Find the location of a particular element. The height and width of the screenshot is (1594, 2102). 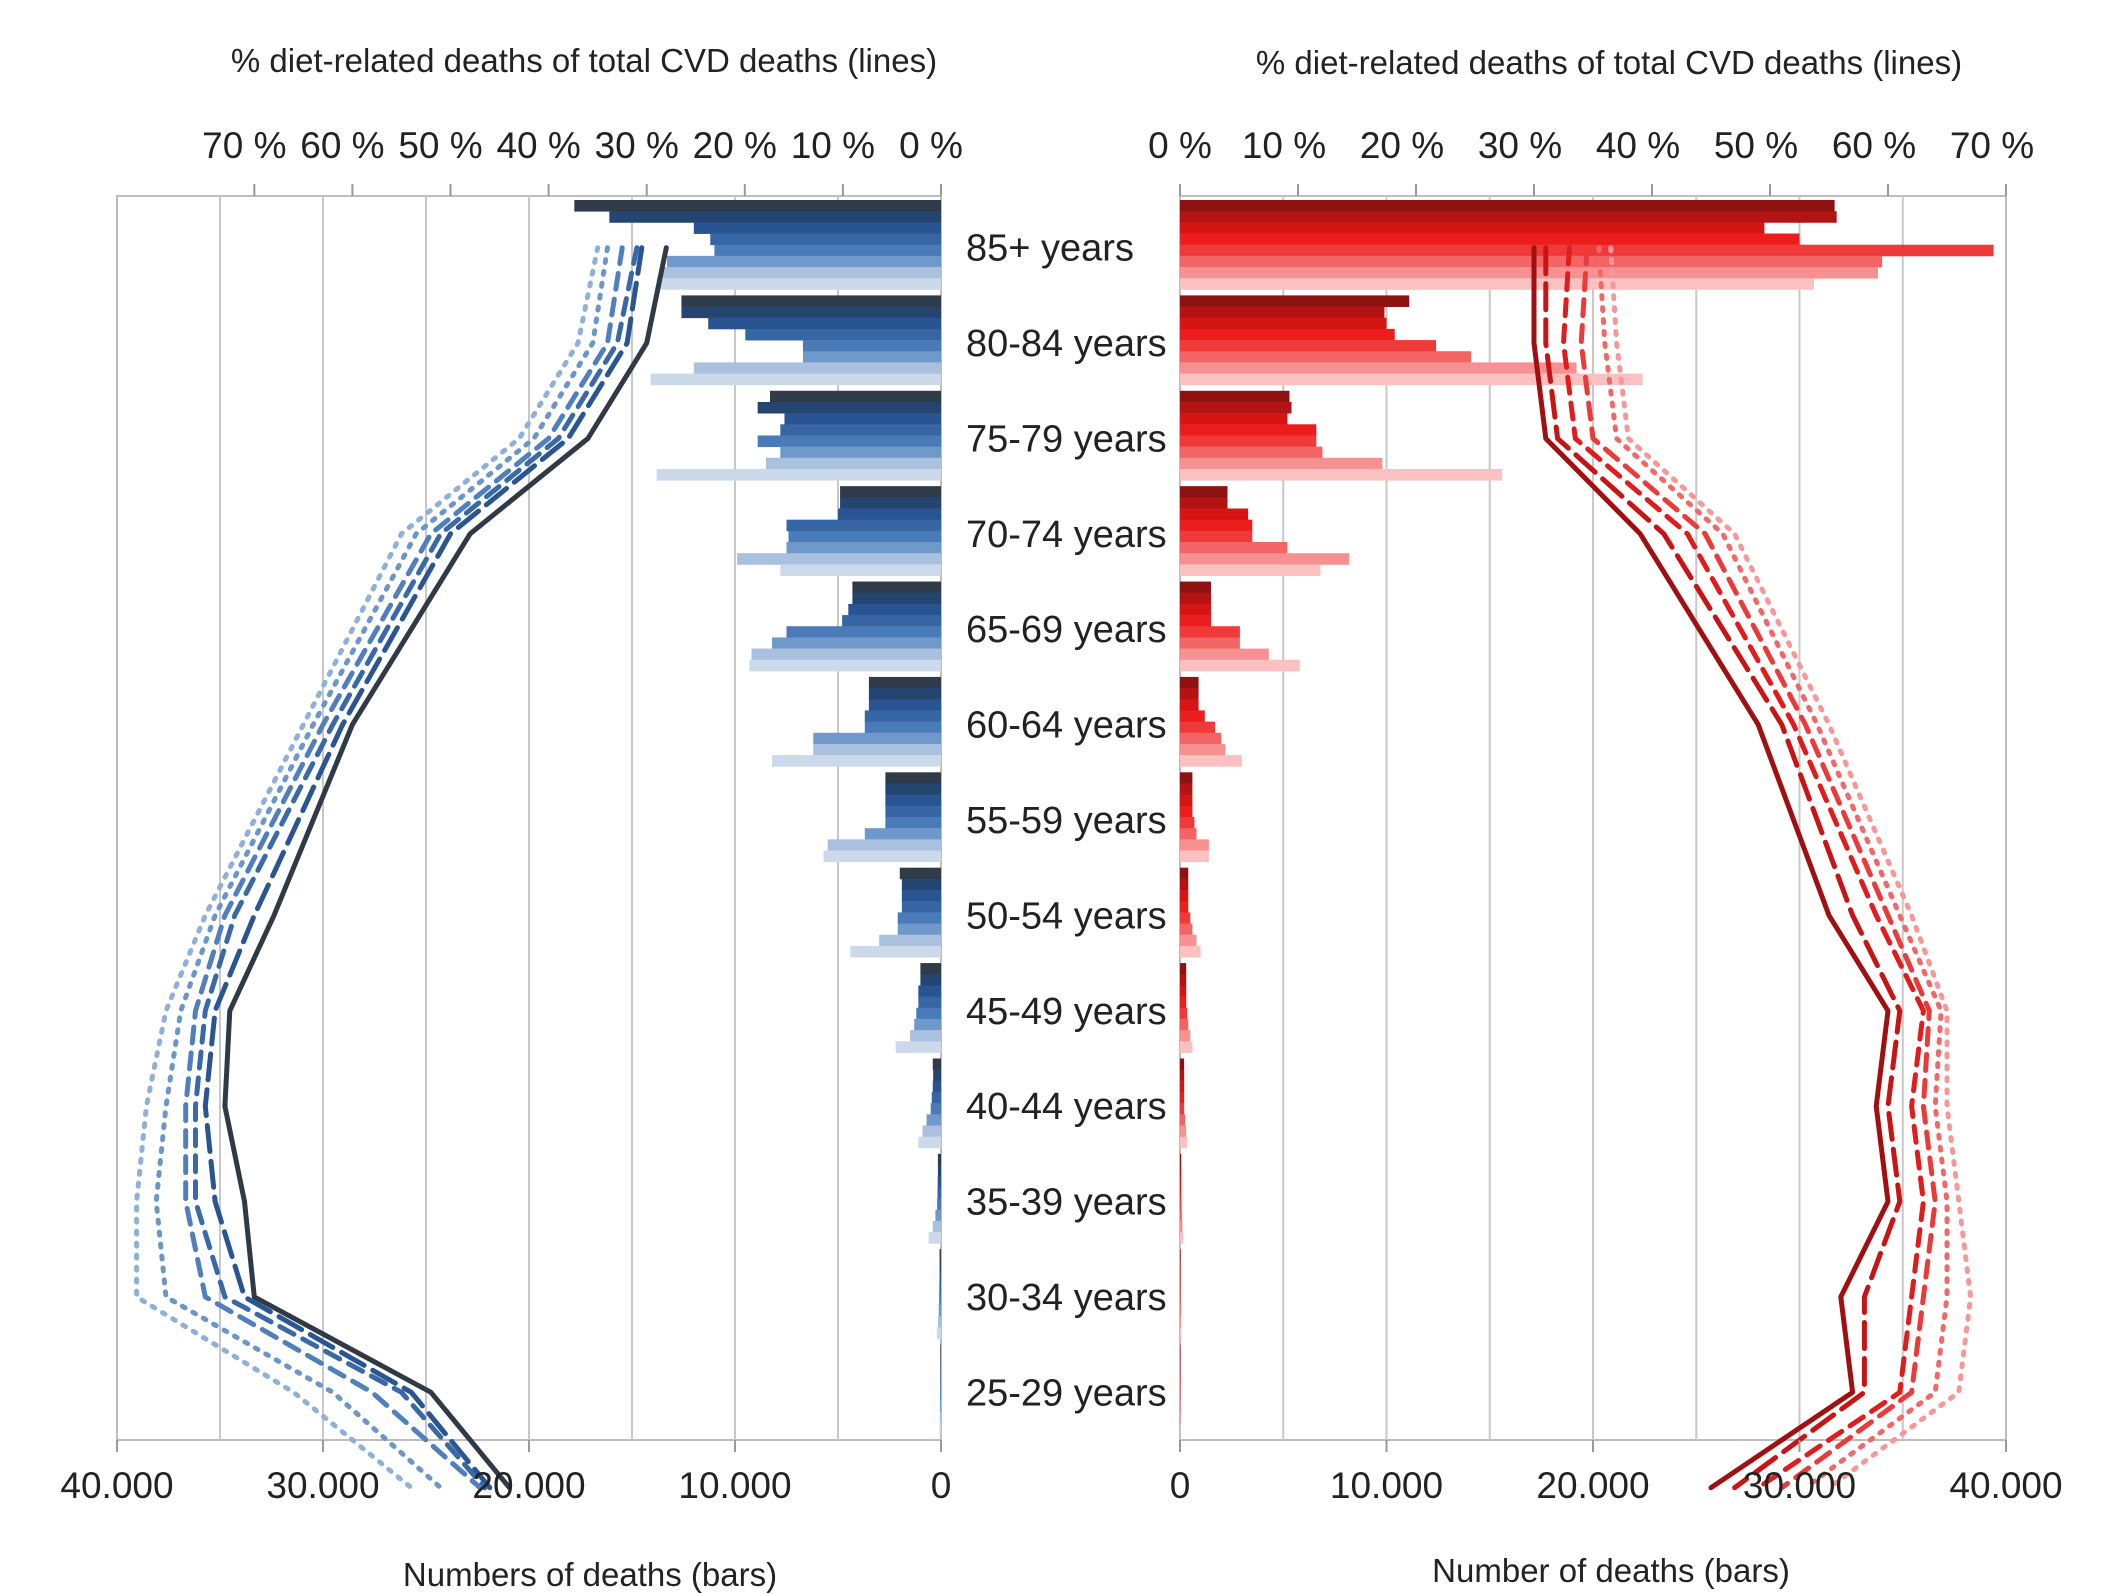

age-group-label: 70-74 years is located at coordinates (1066, 535).